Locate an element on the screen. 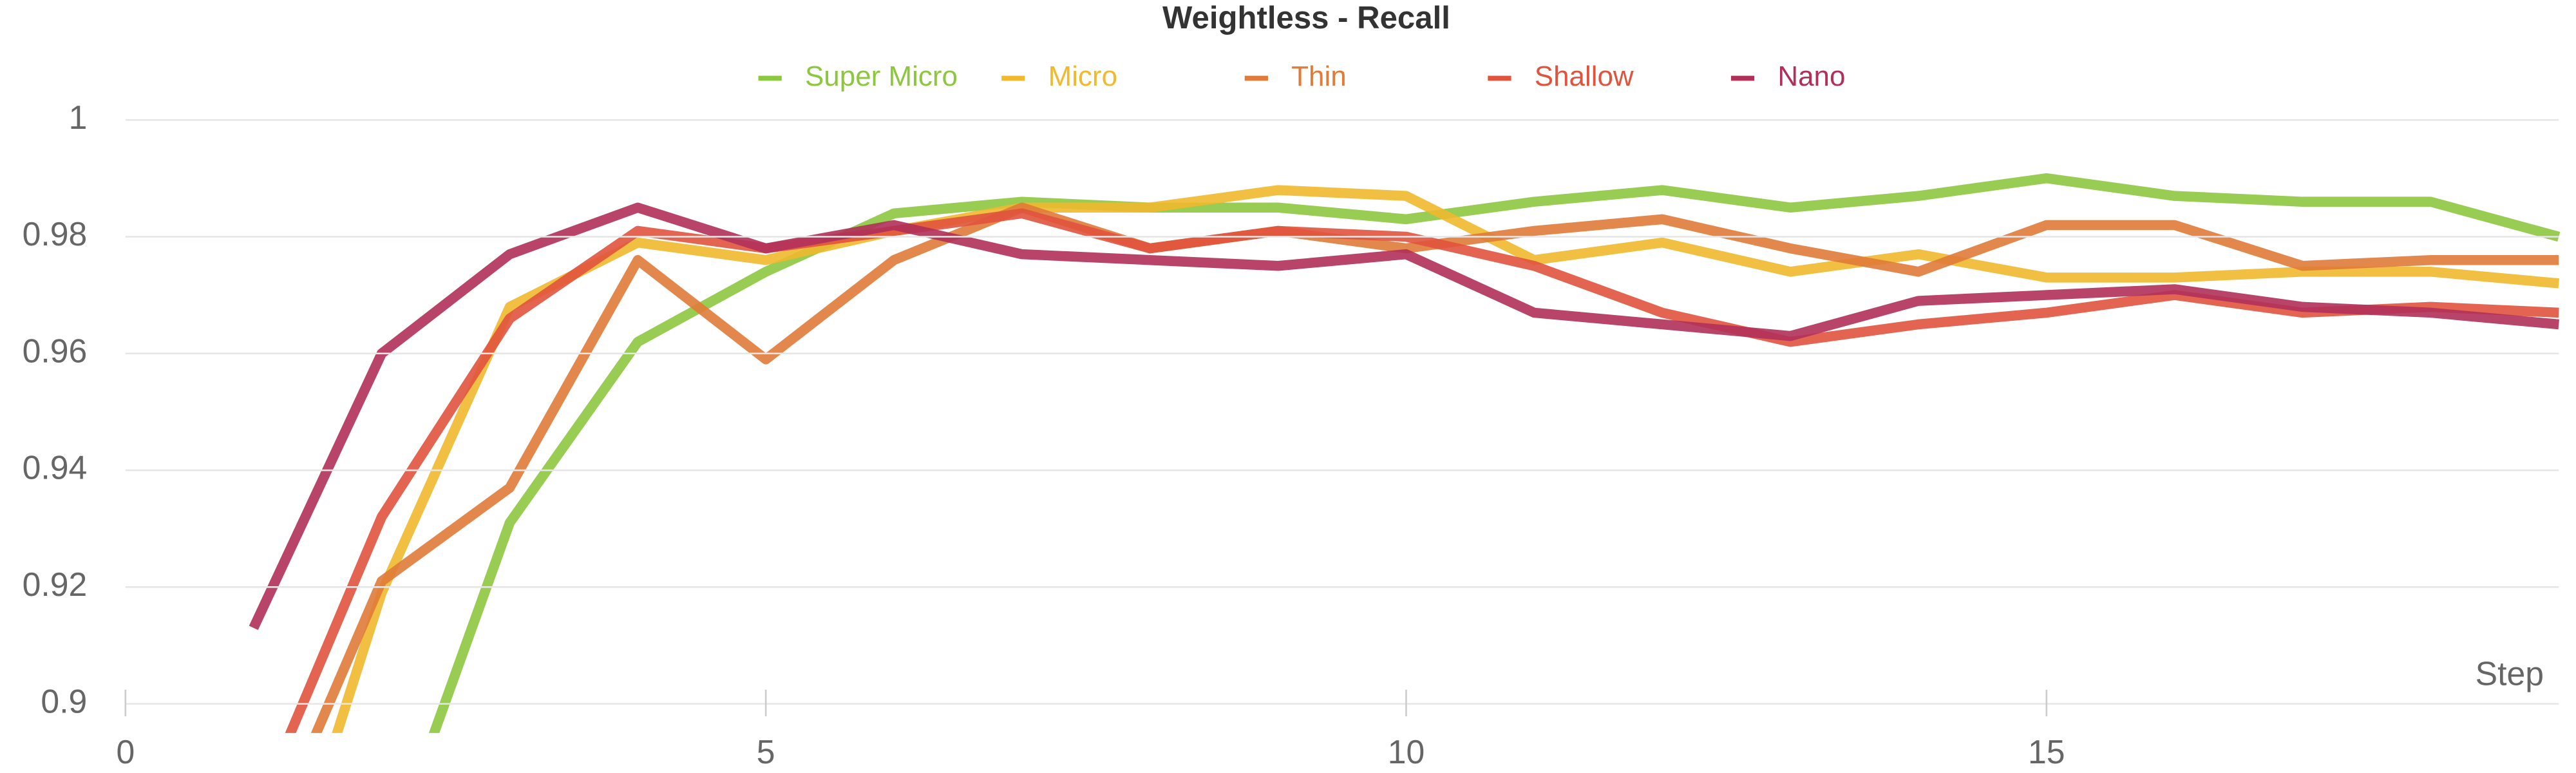  y-tick-label: 0.96 is located at coordinates (56, 350).